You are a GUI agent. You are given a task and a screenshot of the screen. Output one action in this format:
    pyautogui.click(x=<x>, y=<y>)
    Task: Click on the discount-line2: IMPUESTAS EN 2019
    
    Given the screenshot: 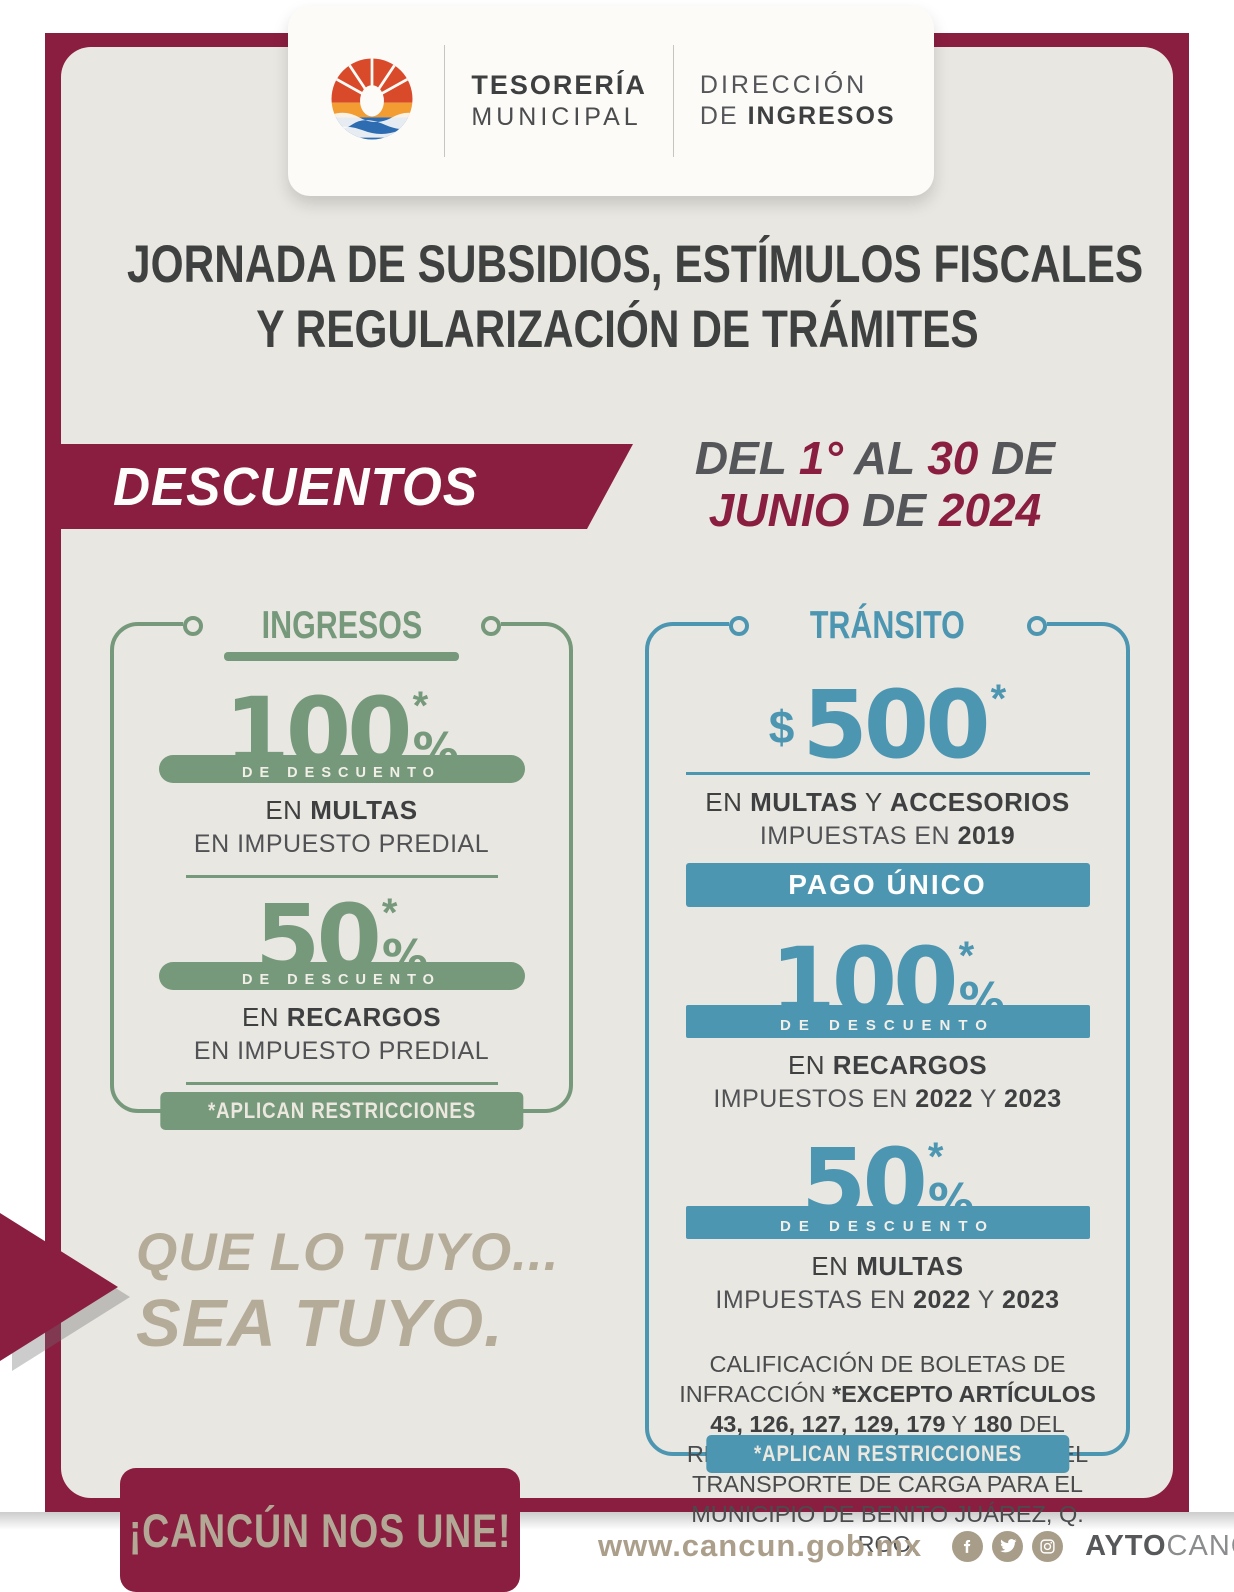 What is the action you would take?
    pyautogui.click(x=887, y=836)
    